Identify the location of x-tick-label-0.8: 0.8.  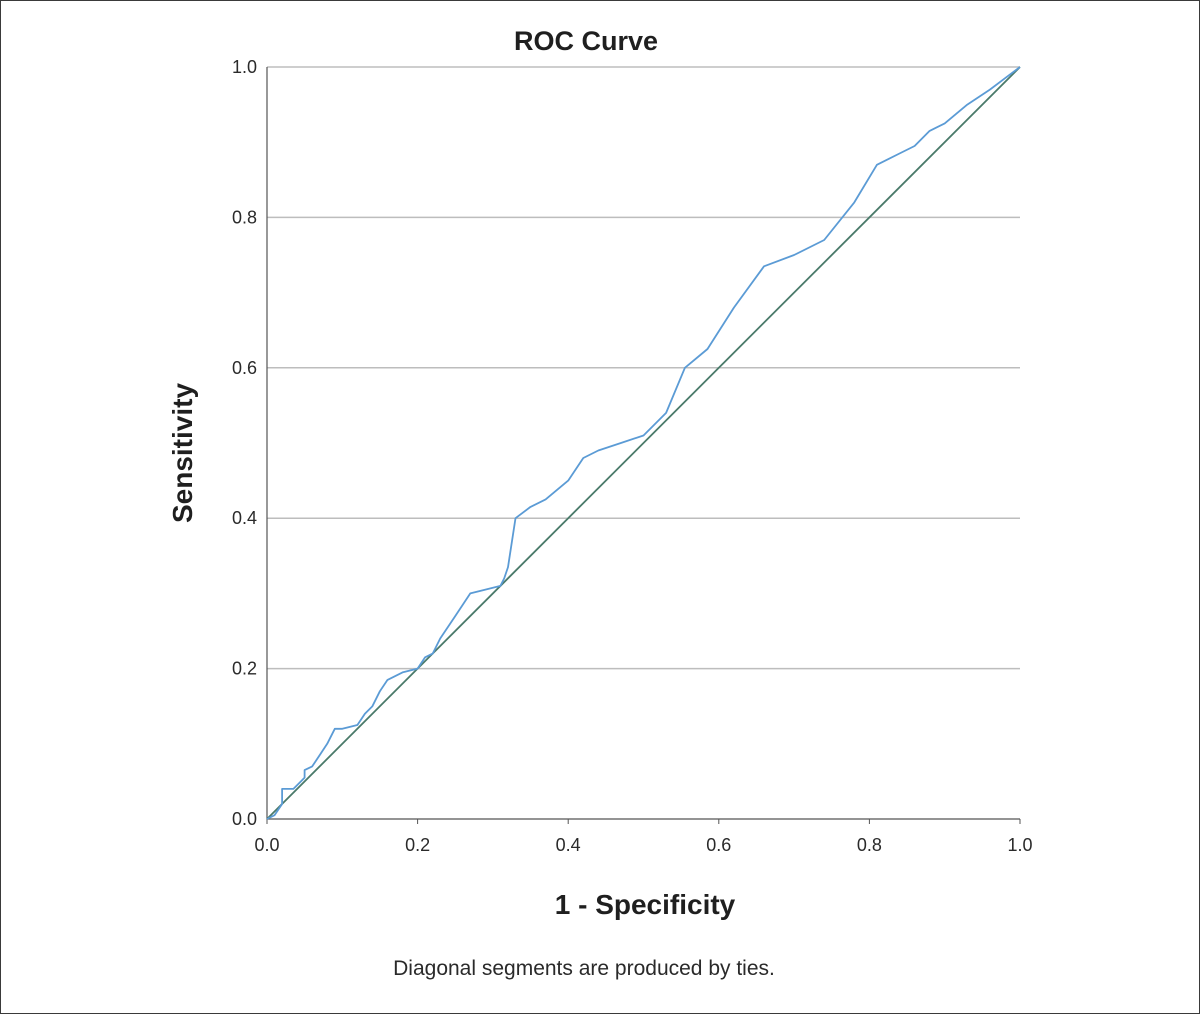
(869, 845).